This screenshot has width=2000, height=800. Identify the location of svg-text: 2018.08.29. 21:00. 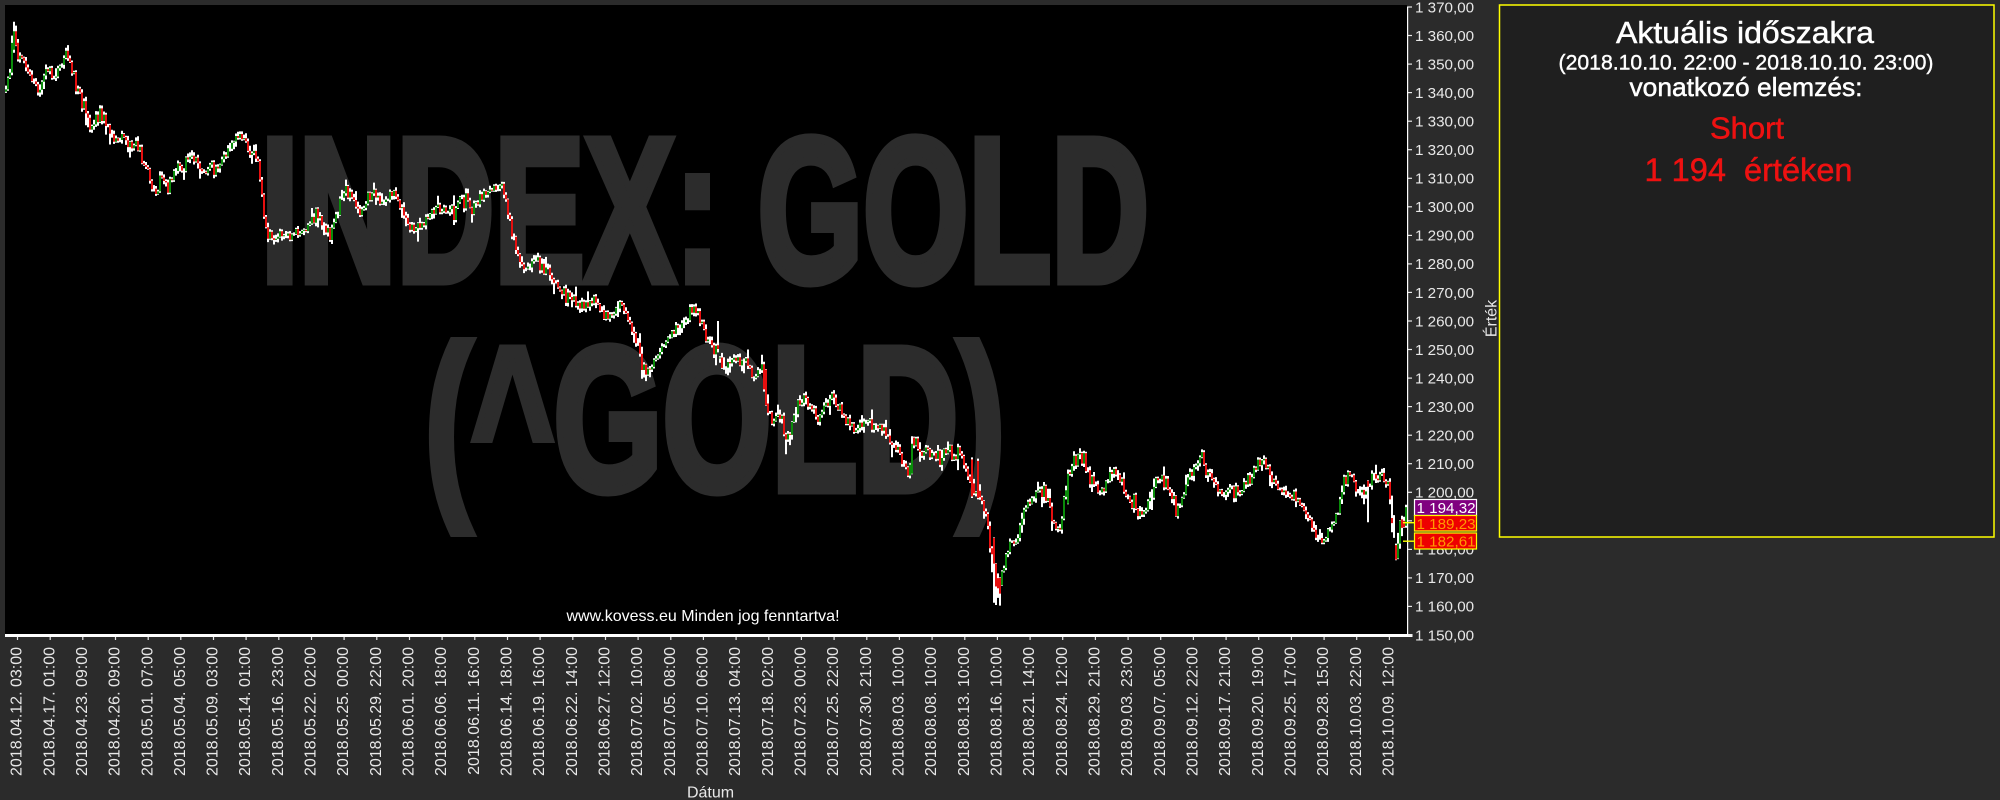
(1095, 711).